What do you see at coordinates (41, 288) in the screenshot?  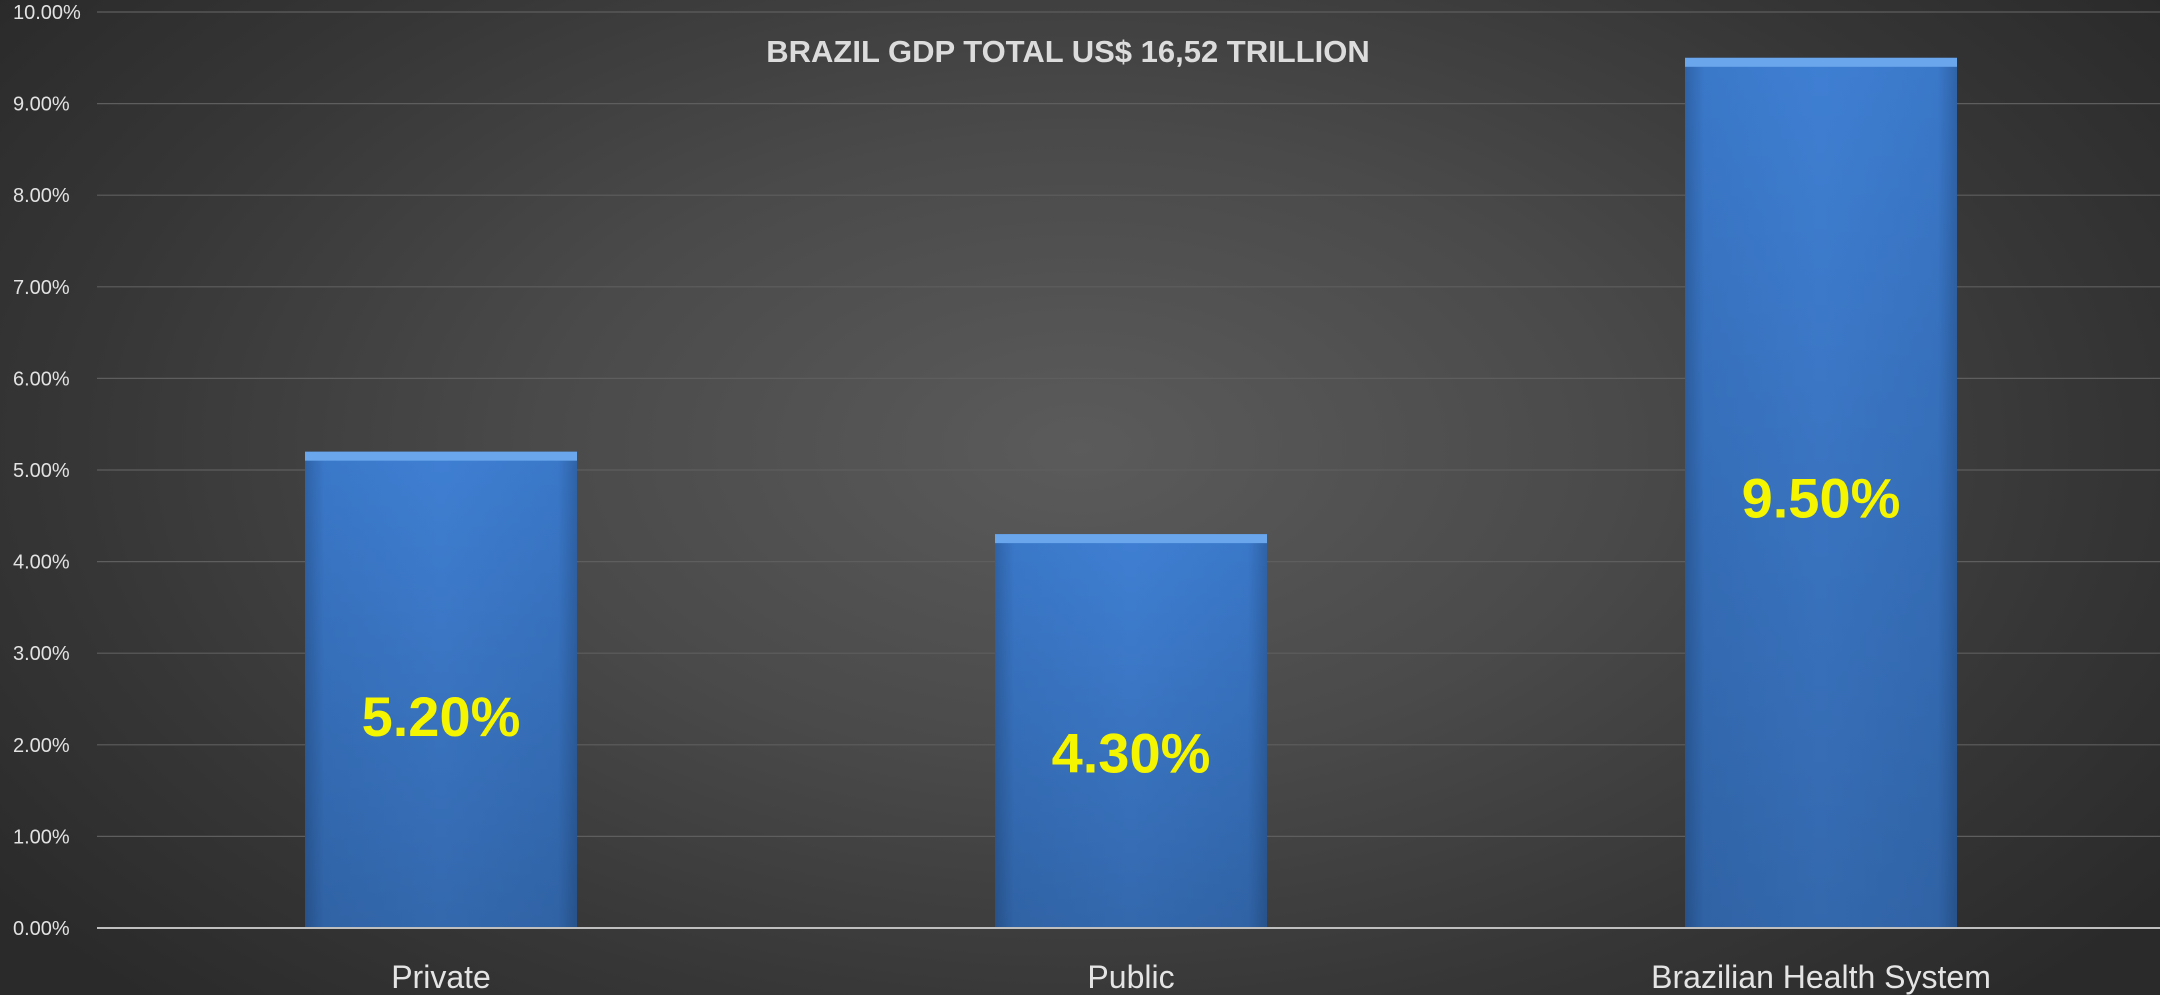 I see `y-tick-label: 7.00%` at bounding box center [41, 288].